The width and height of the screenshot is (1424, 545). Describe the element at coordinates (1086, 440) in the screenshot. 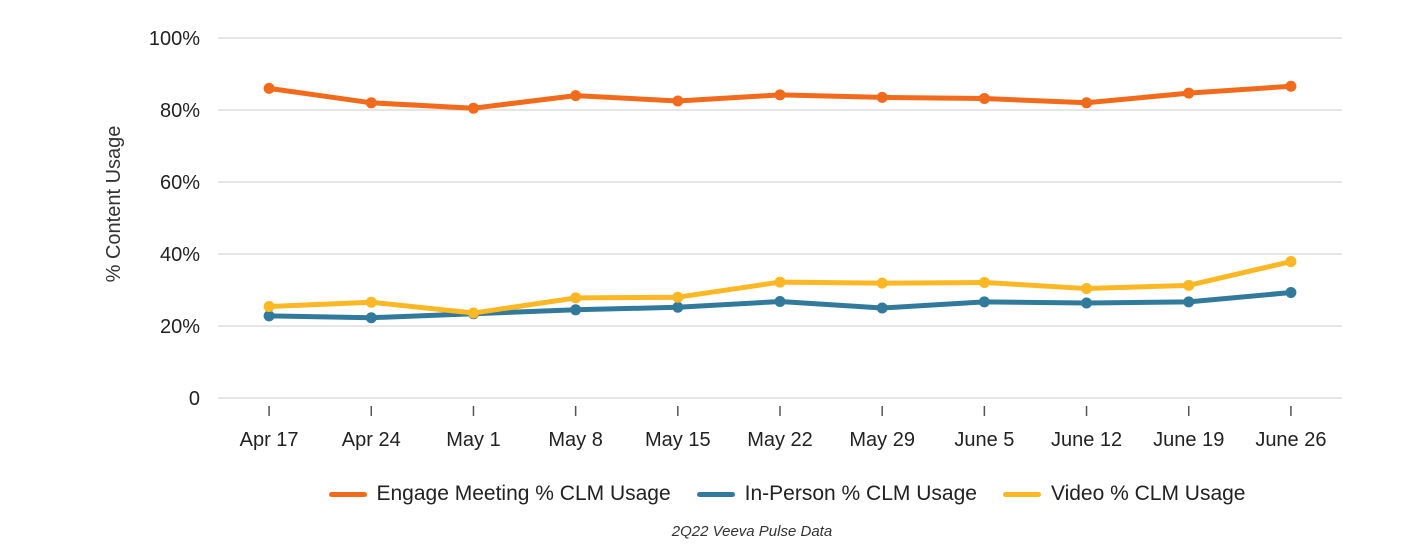

I see `x-tick-label: June 12` at that location.